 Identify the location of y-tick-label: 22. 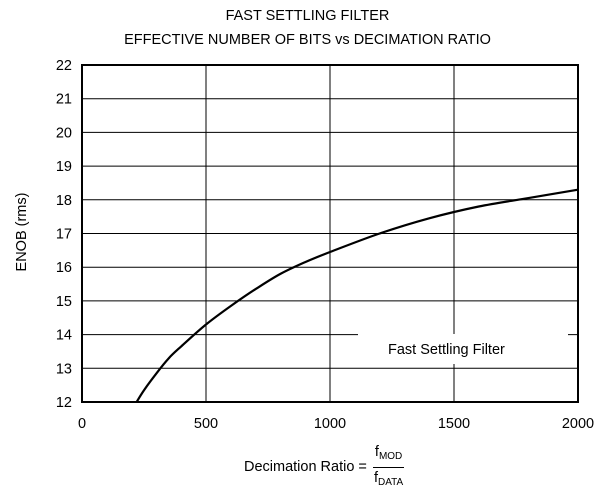
(64, 66).